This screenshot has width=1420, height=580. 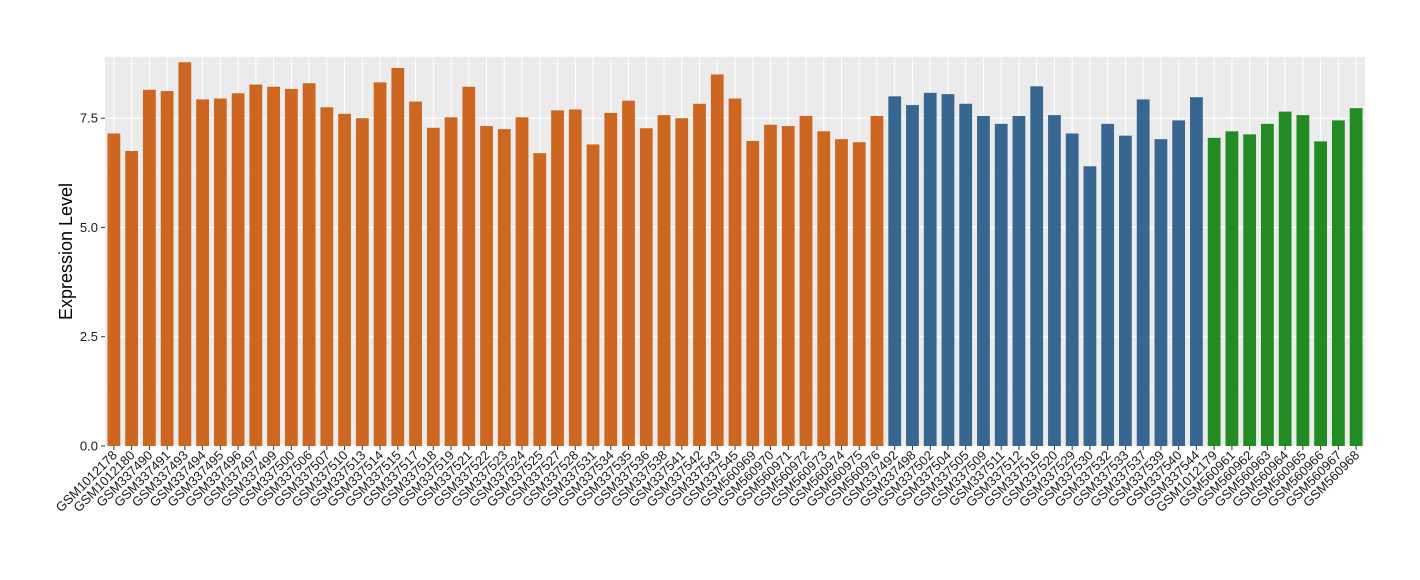 I want to click on bar-GSM337523, so click(x=504, y=287).